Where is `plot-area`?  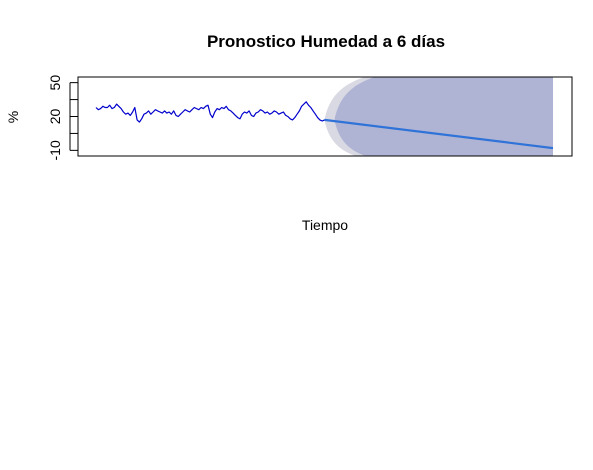
plot-area is located at coordinates (324, 116).